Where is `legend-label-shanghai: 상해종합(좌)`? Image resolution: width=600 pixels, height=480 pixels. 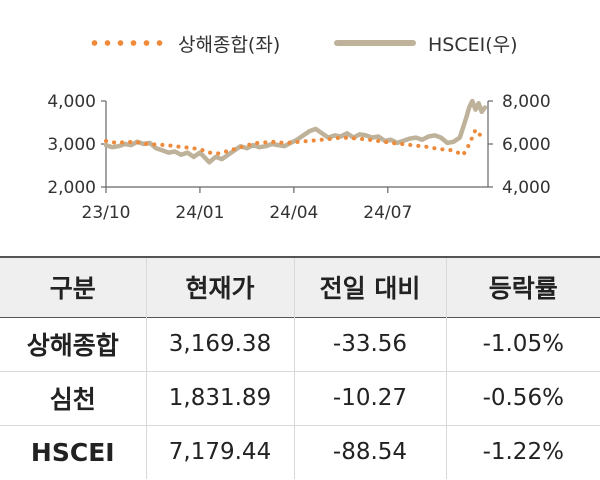
legend-label-shanghai: 상해종합(좌) is located at coordinates (229, 44).